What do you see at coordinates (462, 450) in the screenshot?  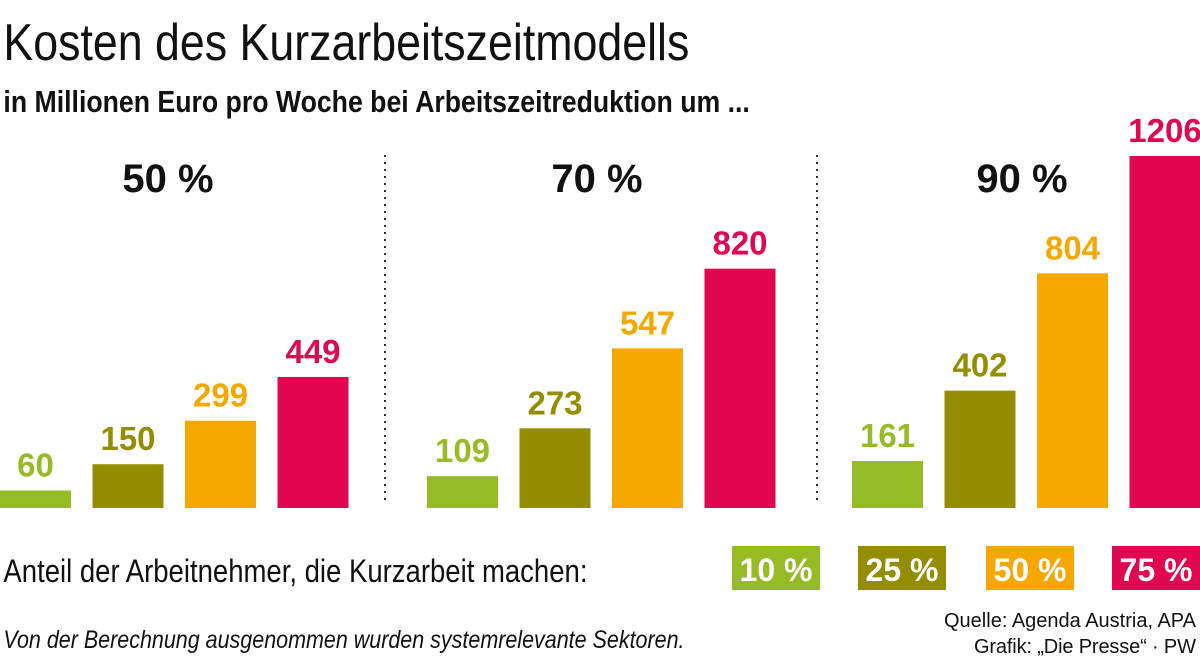 I see `data-label: 109` at bounding box center [462, 450].